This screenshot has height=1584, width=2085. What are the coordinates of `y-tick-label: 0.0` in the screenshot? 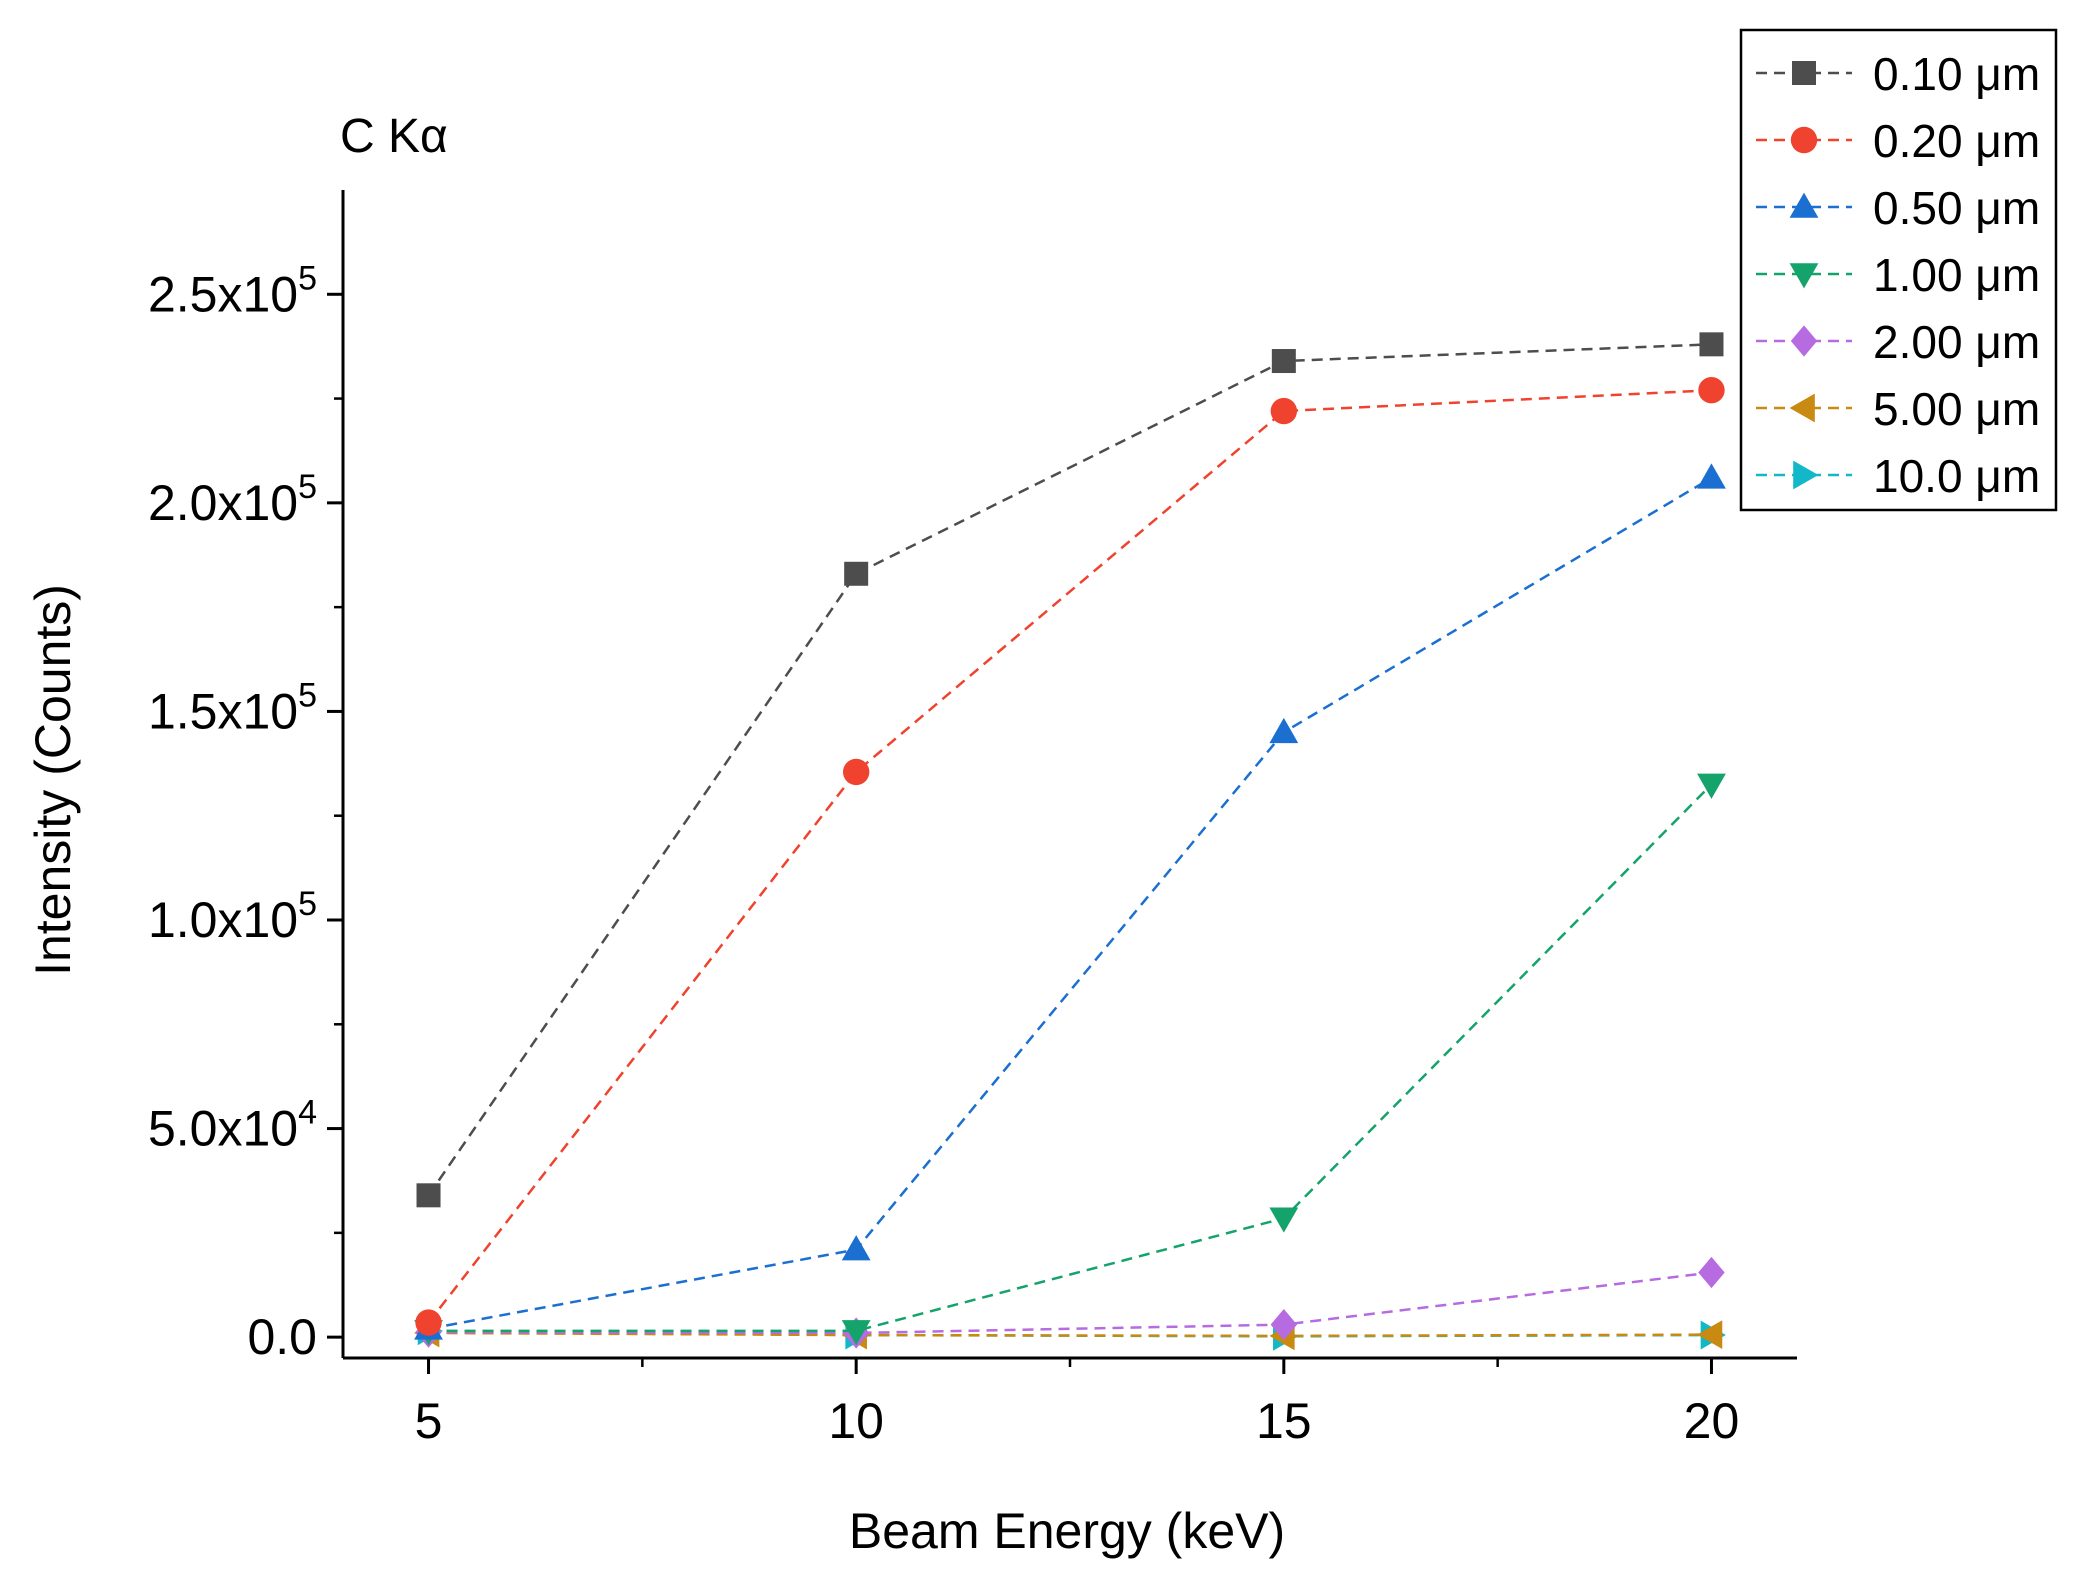 It's located at (282, 1337).